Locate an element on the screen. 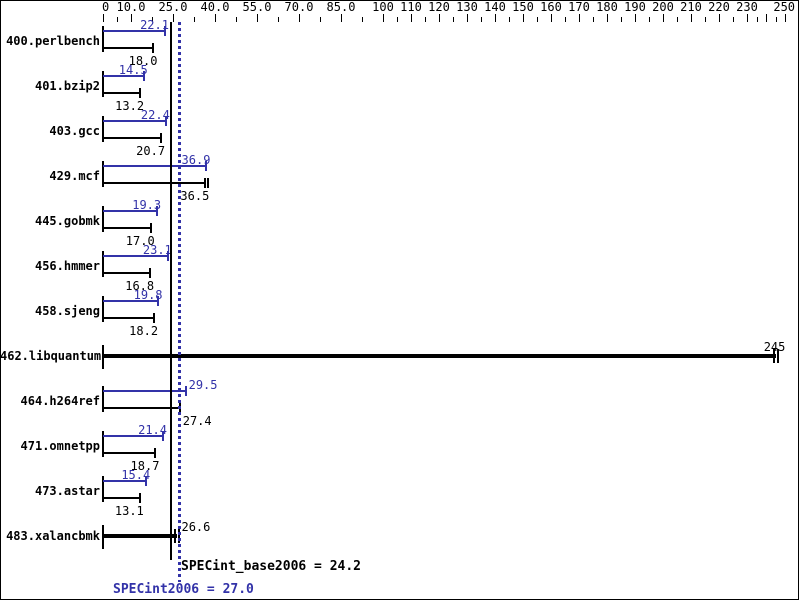 Image resolution: width=799 pixels, height=606 pixels. axis-tick-label: 190 is located at coordinates (635, 7).